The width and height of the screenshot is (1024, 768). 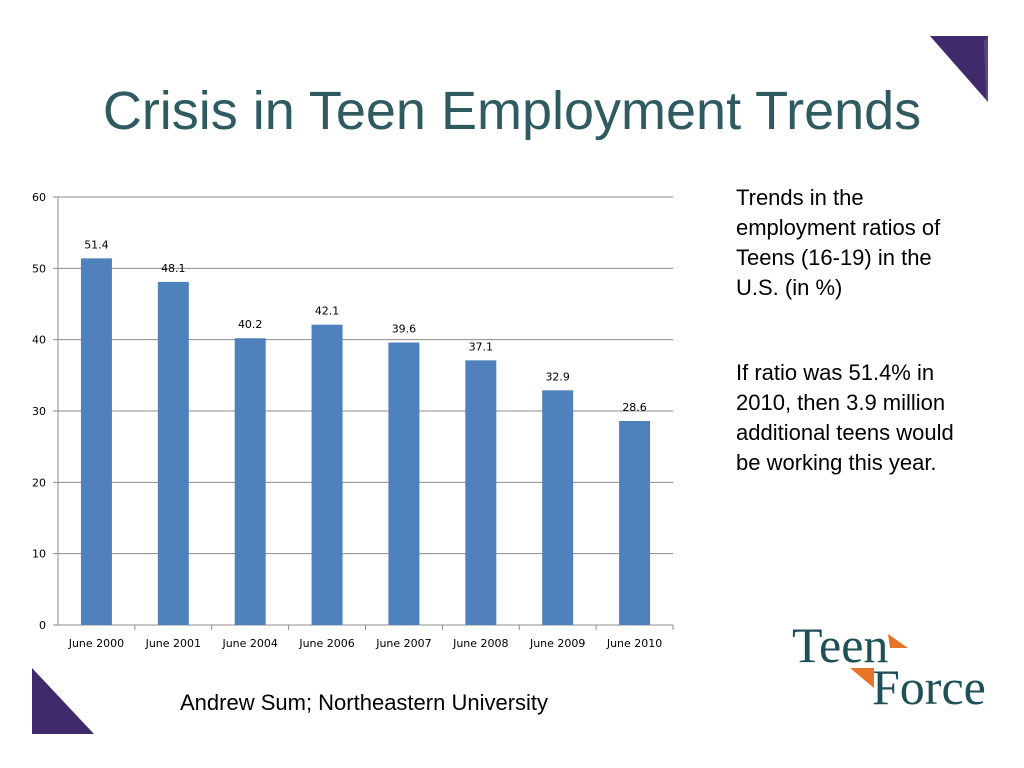 I want to click on corner-accent-top-right, so click(x=959, y=69).